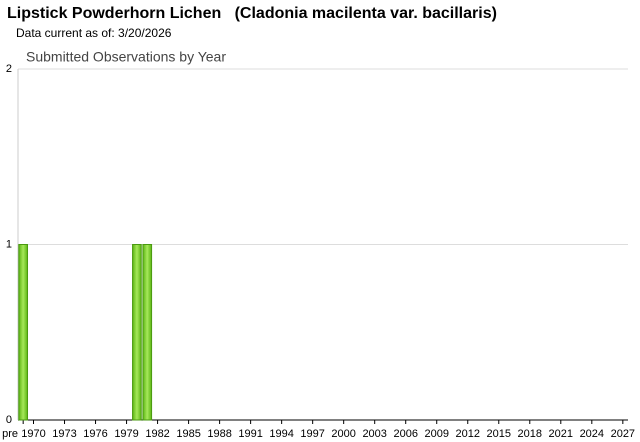  I want to click on x-tick-label: 2027, so click(623, 434).